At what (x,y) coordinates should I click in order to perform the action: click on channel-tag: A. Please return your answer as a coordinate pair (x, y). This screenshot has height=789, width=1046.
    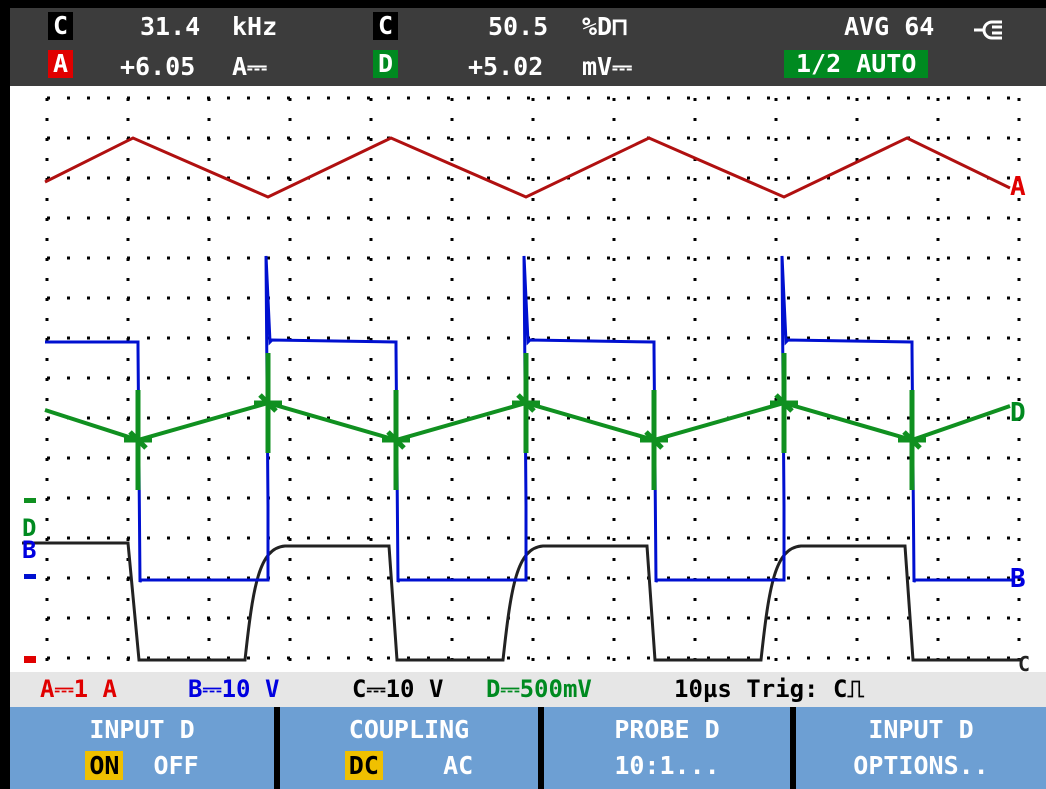
    Looking at the image, I should click on (61, 64).